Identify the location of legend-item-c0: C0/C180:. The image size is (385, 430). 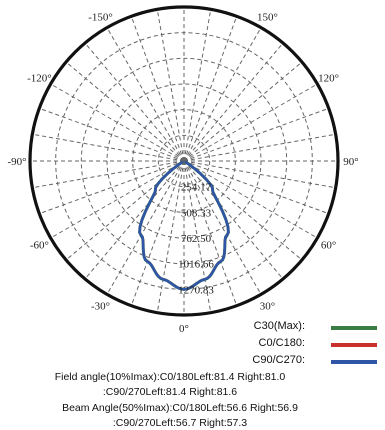
(282, 343).